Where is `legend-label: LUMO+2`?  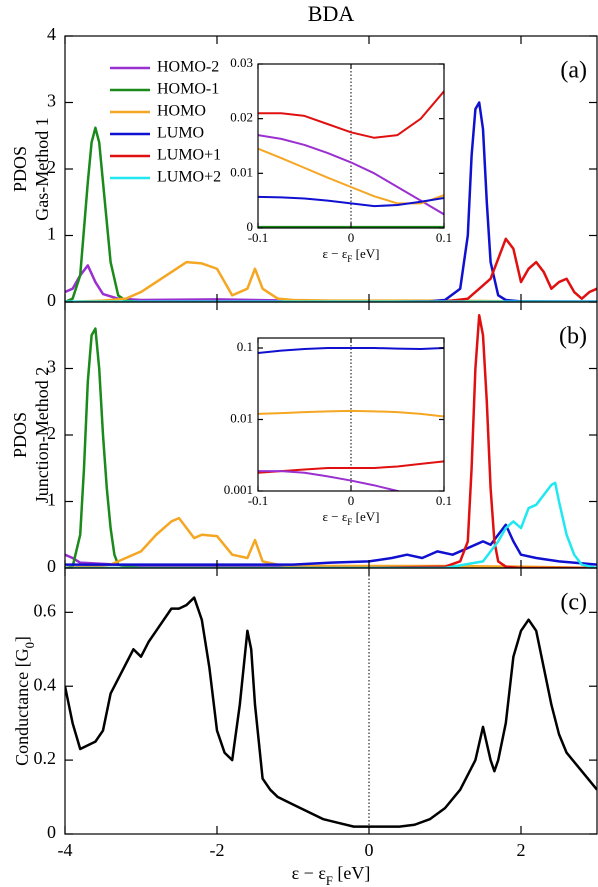
legend-label: LUMO+2 is located at coordinates (189, 177).